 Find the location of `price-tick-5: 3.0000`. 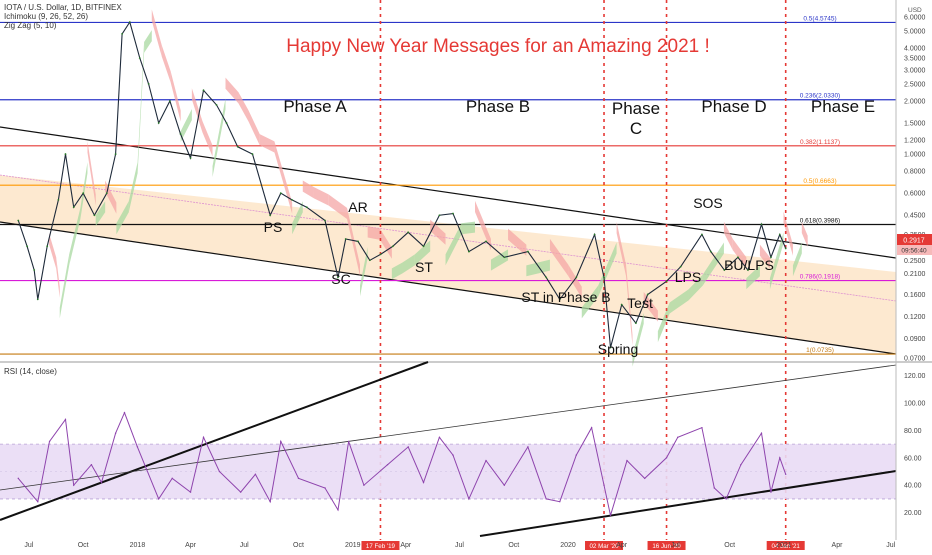

price-tick-5: 3.0000 is located at coordinates (915, 70).